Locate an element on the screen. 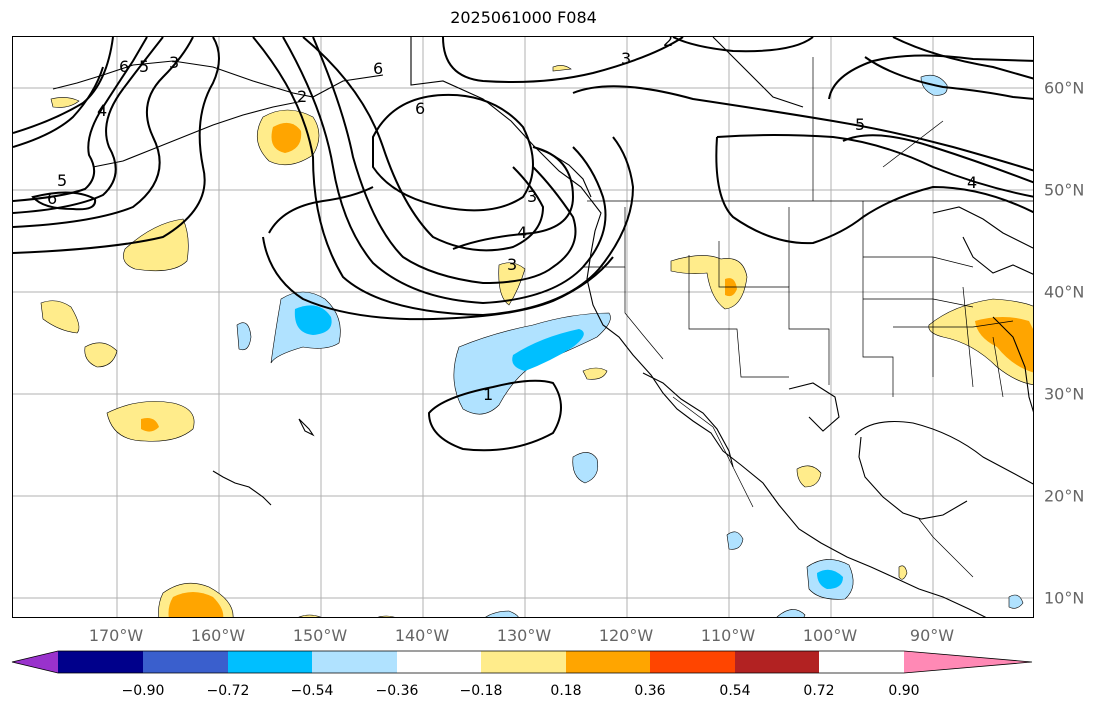 This screenshot has width=1105, height=712. colorbar-tick-label: 0.18 is located at coordinates (566, 691).